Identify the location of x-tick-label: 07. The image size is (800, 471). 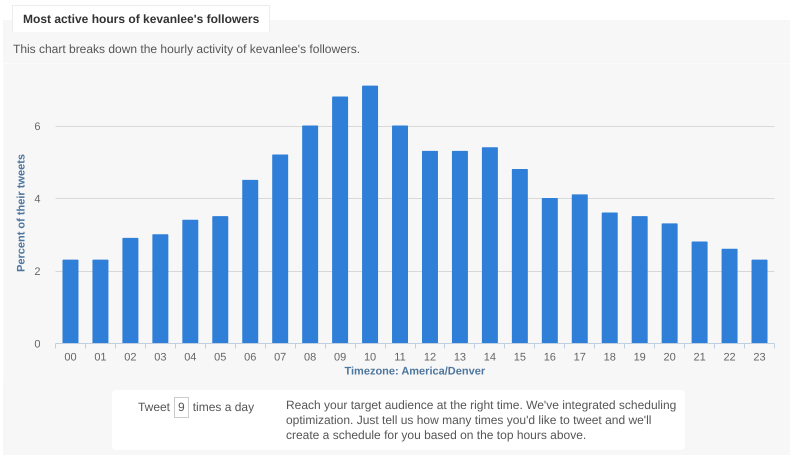
(280, 358).